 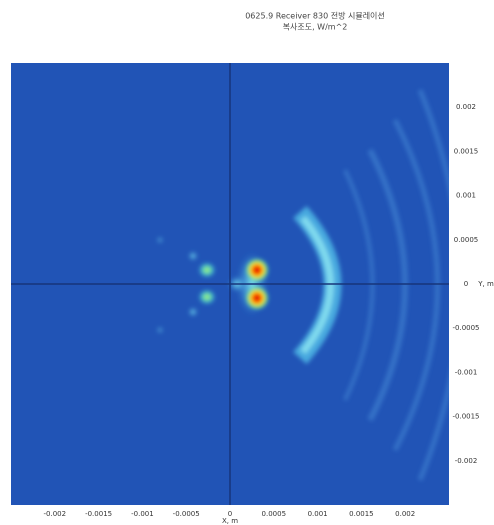 I want to click on y-tick-label: 0.002, so click(x=466, y=107).